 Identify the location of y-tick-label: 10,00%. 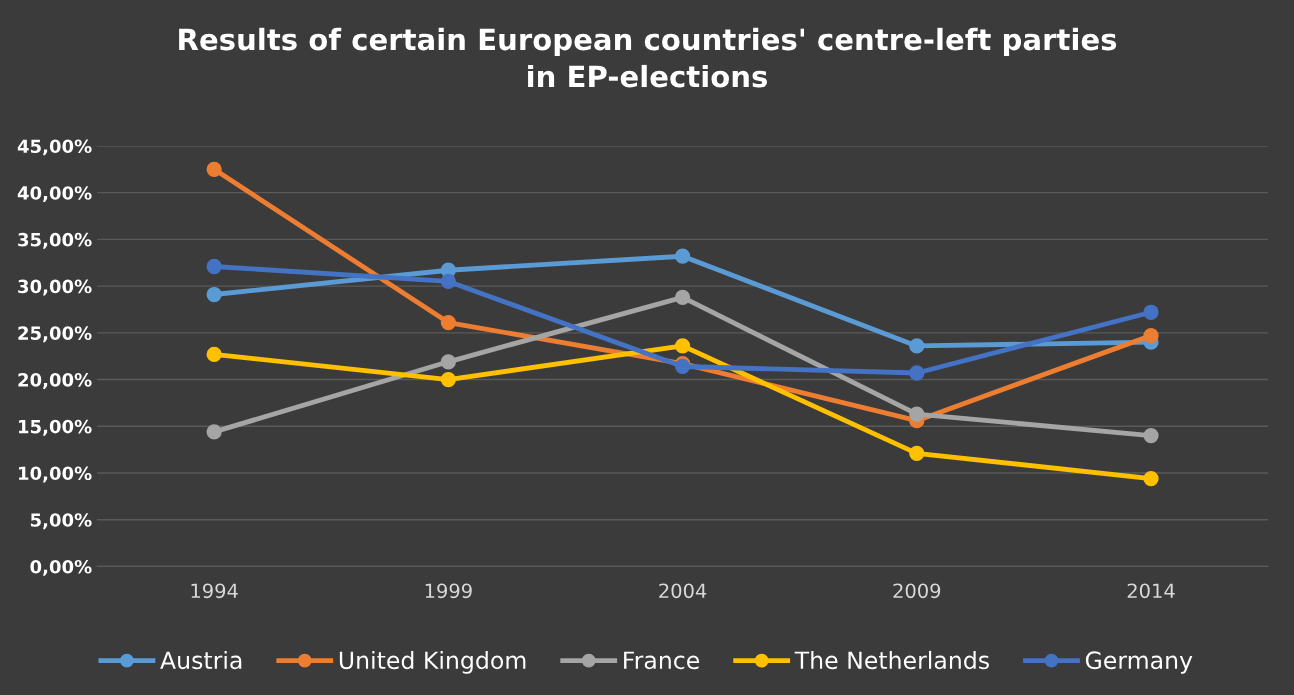
(55, 474).